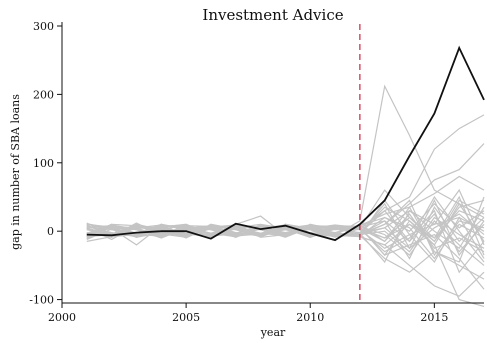 This screenshot has height=343, width=487. Describe the element at coordinates (50, 231) in the screenshot. I see `y-tick-label: 0` at that location.